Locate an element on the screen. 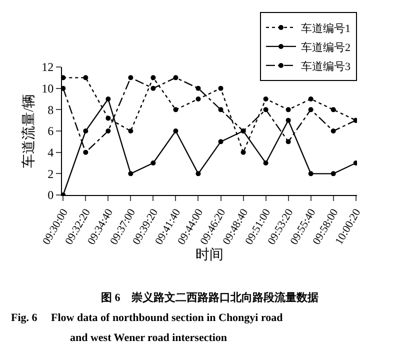  y-tick-label: 12 is located at coordinates (48, 67).